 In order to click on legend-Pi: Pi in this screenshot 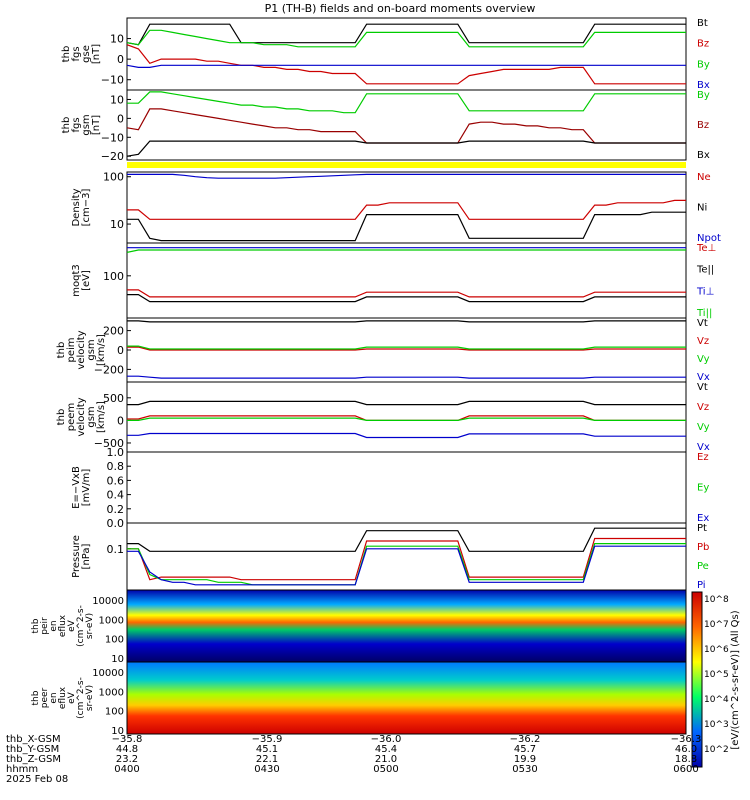, I will do `click(701, 585)`.